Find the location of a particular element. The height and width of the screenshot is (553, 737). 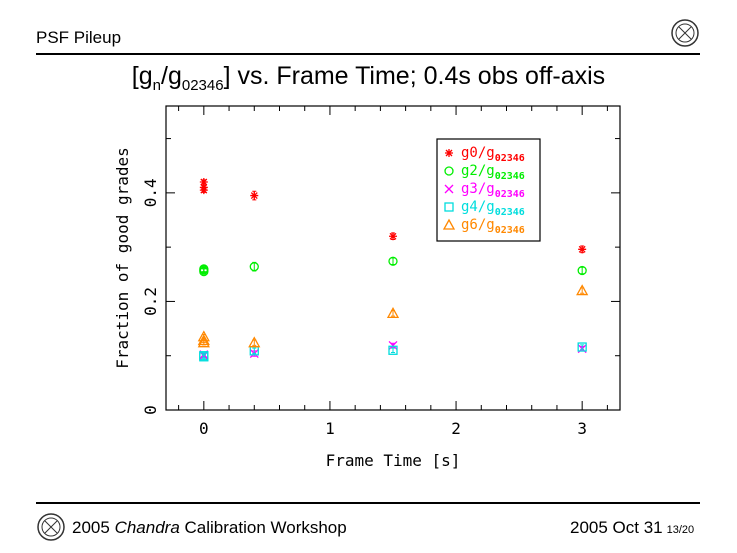

cxc-logo-footer-icon is located at coordinates (51, 527).